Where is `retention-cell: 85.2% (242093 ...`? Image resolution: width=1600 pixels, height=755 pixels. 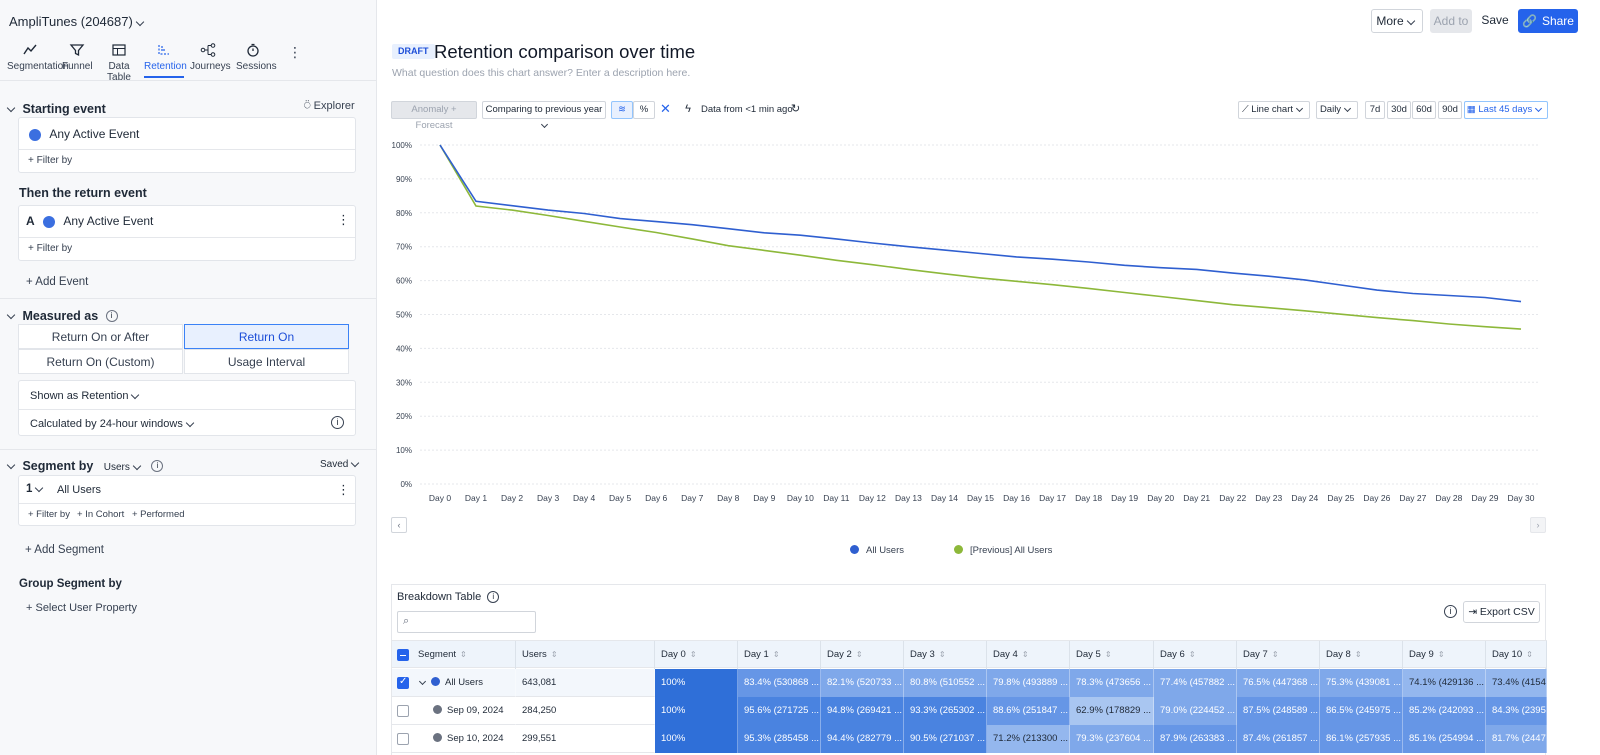
retention-cell: 85.2% (242093 ... is located at coordinates (1444, 711).